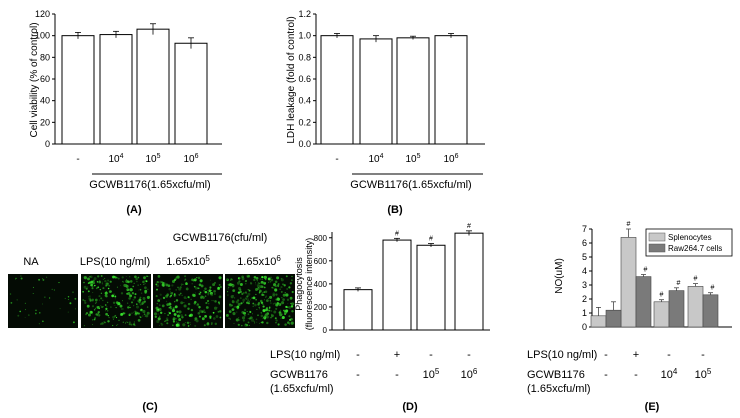 This screenshot has height=418, width=740. What do you see at coordinates (397, 285) in the screenshot?
I see `panel-d-bar` at bounding box center [397, 285].